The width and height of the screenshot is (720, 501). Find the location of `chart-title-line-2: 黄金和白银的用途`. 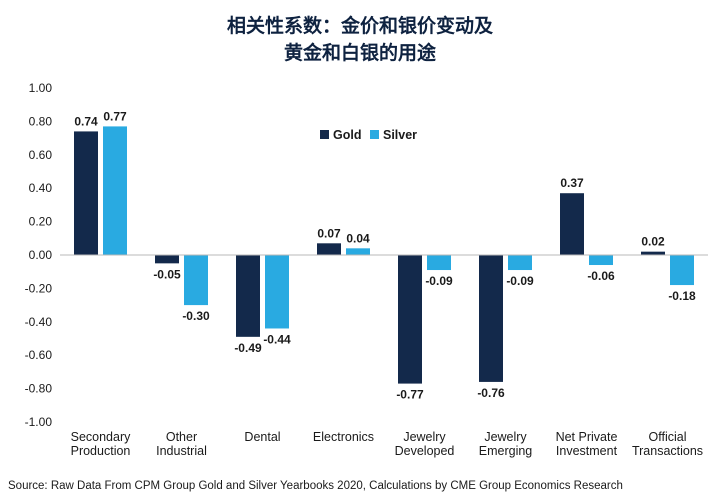

chart-title-line-2: 黄金和白银的用途 is located at coordinates (360, 52).